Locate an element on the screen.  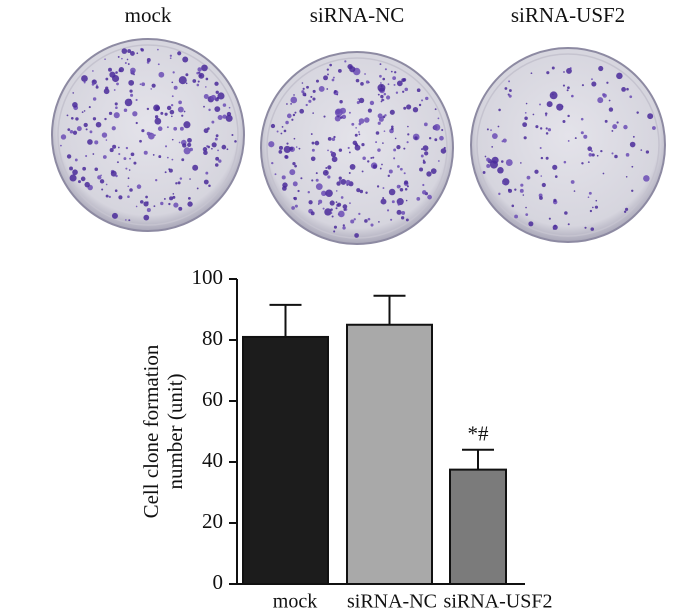
y-axis-label-line: Cell clone formation is located at coordinates (151, 431).